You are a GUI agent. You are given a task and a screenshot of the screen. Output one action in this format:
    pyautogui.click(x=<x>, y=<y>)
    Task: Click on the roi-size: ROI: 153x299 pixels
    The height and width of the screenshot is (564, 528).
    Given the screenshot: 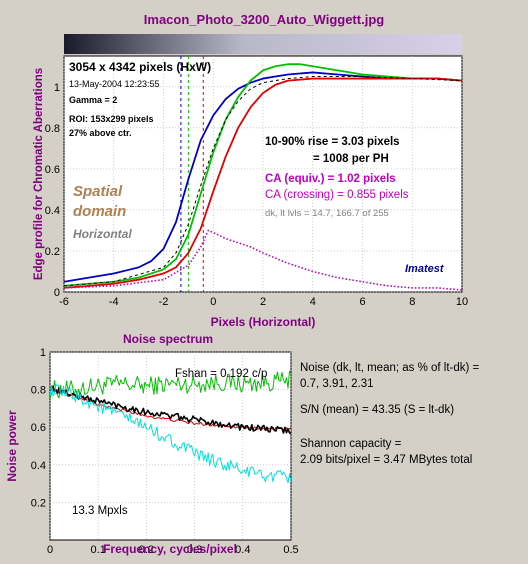 What is the action you would take?
    pyautogui.click(x=111, y=119)
    